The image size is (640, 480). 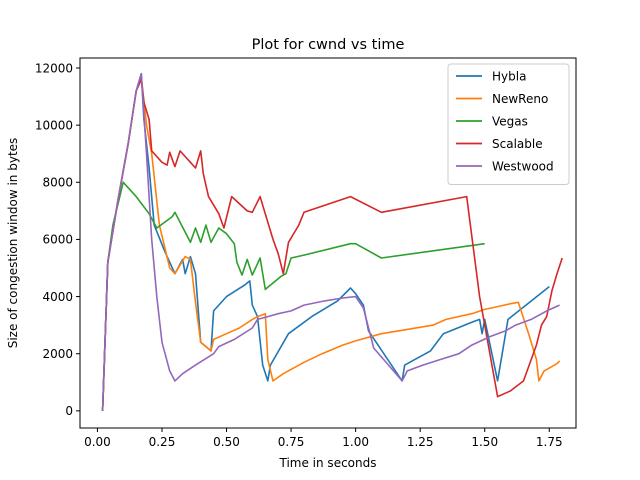 I want to click on y-tick-label: 6000, so click(x=57, y=240).